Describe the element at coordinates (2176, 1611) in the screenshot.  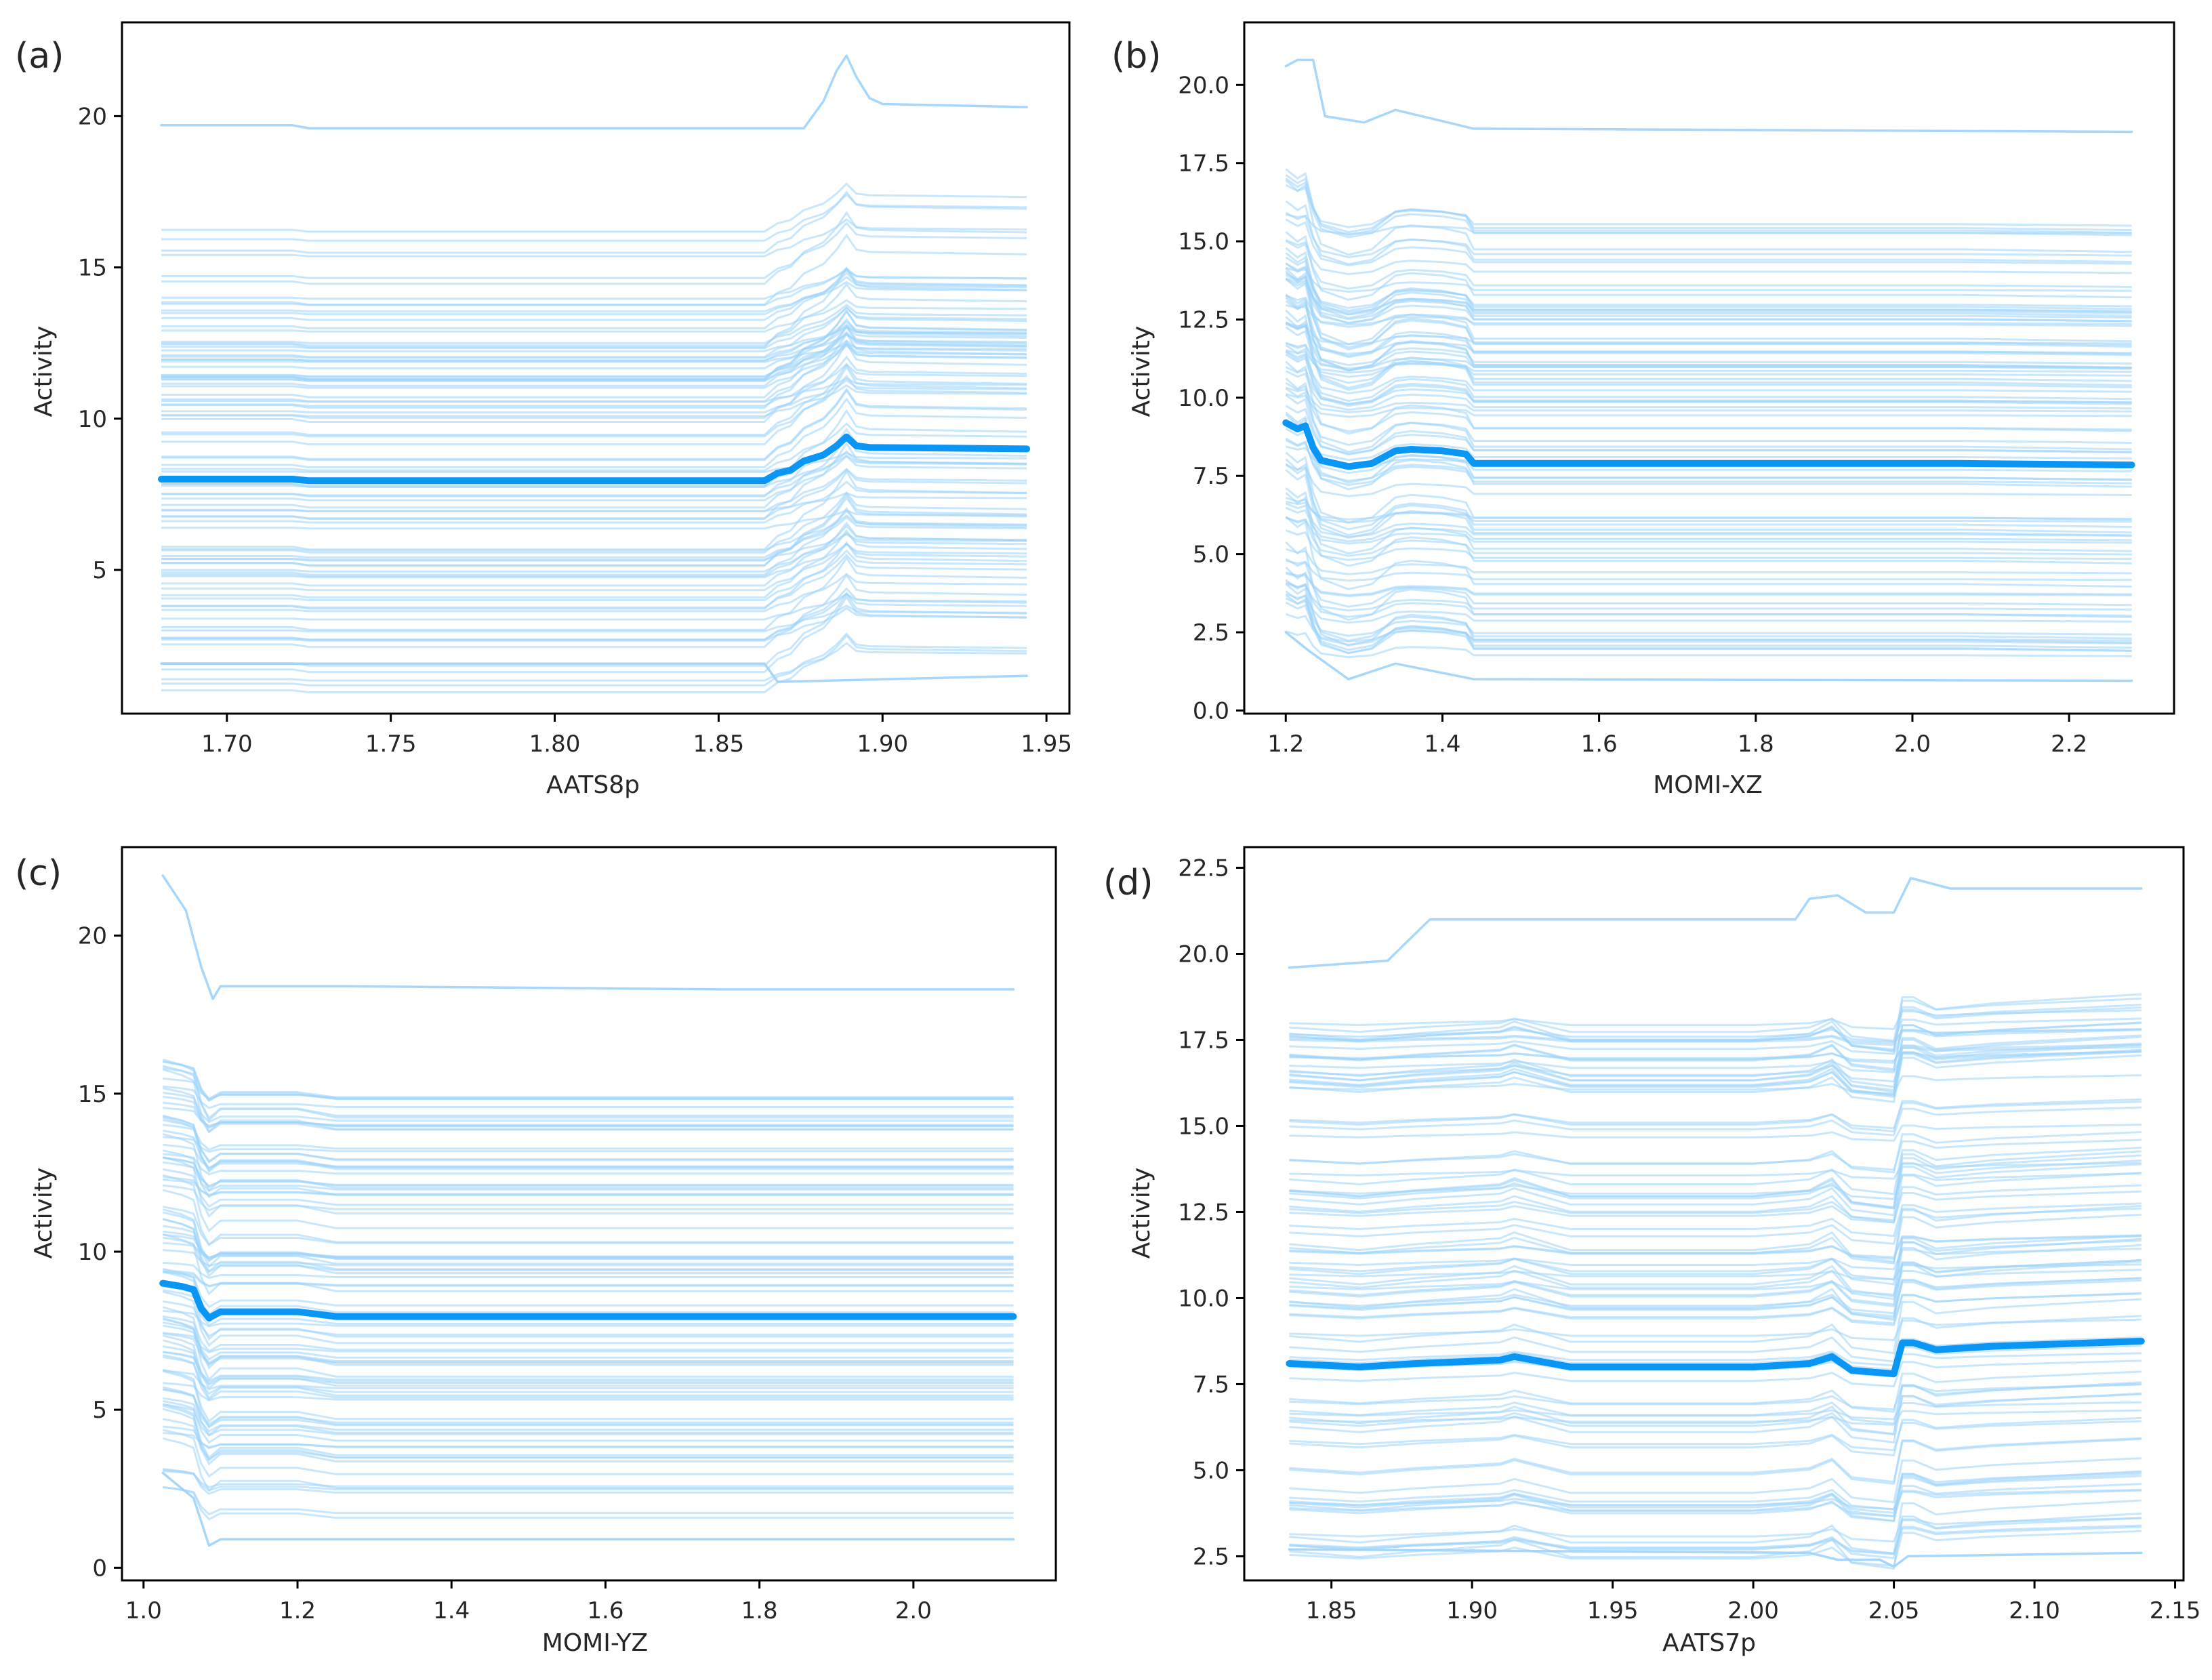
I see `panel-d-xtick-label: 2.15` at that location.